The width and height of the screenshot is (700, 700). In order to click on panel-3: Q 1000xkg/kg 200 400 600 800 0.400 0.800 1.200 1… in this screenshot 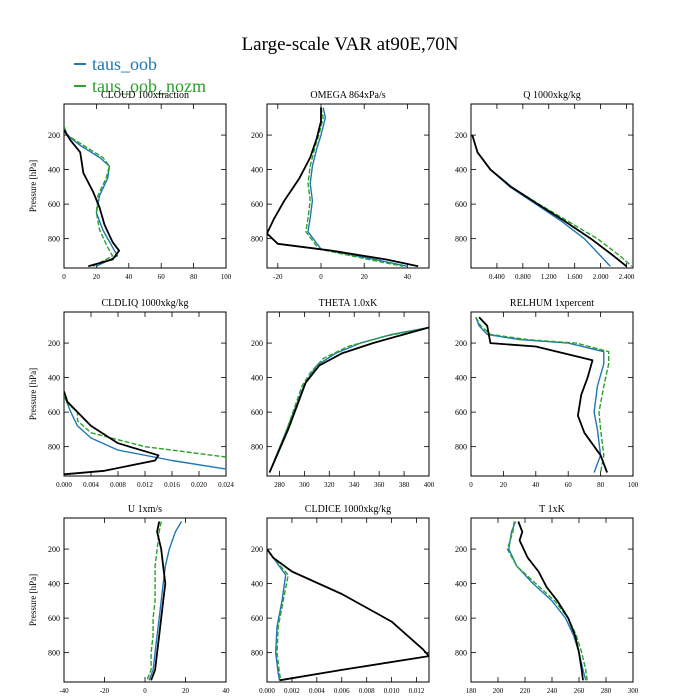, I will do `click(545, 185)`.